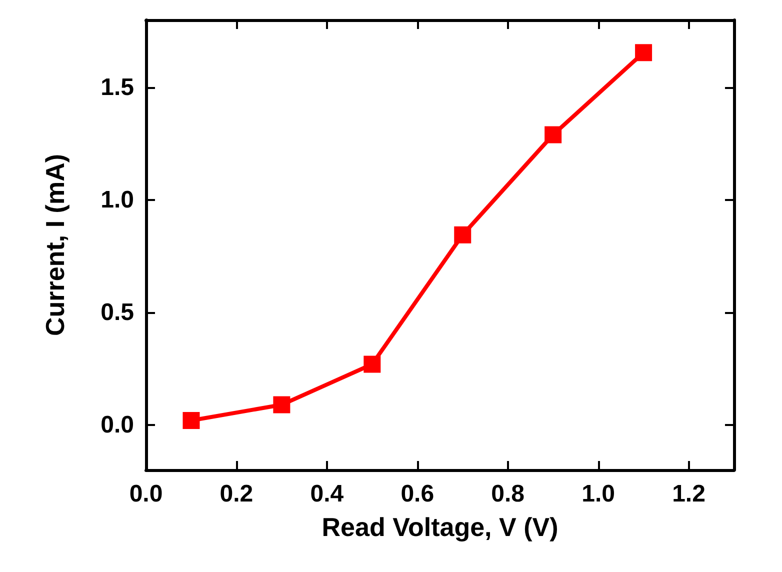  Describe the element at coordinates (117, 425) in the screenshot. I see `y-tick-label: 0.0` at that location.